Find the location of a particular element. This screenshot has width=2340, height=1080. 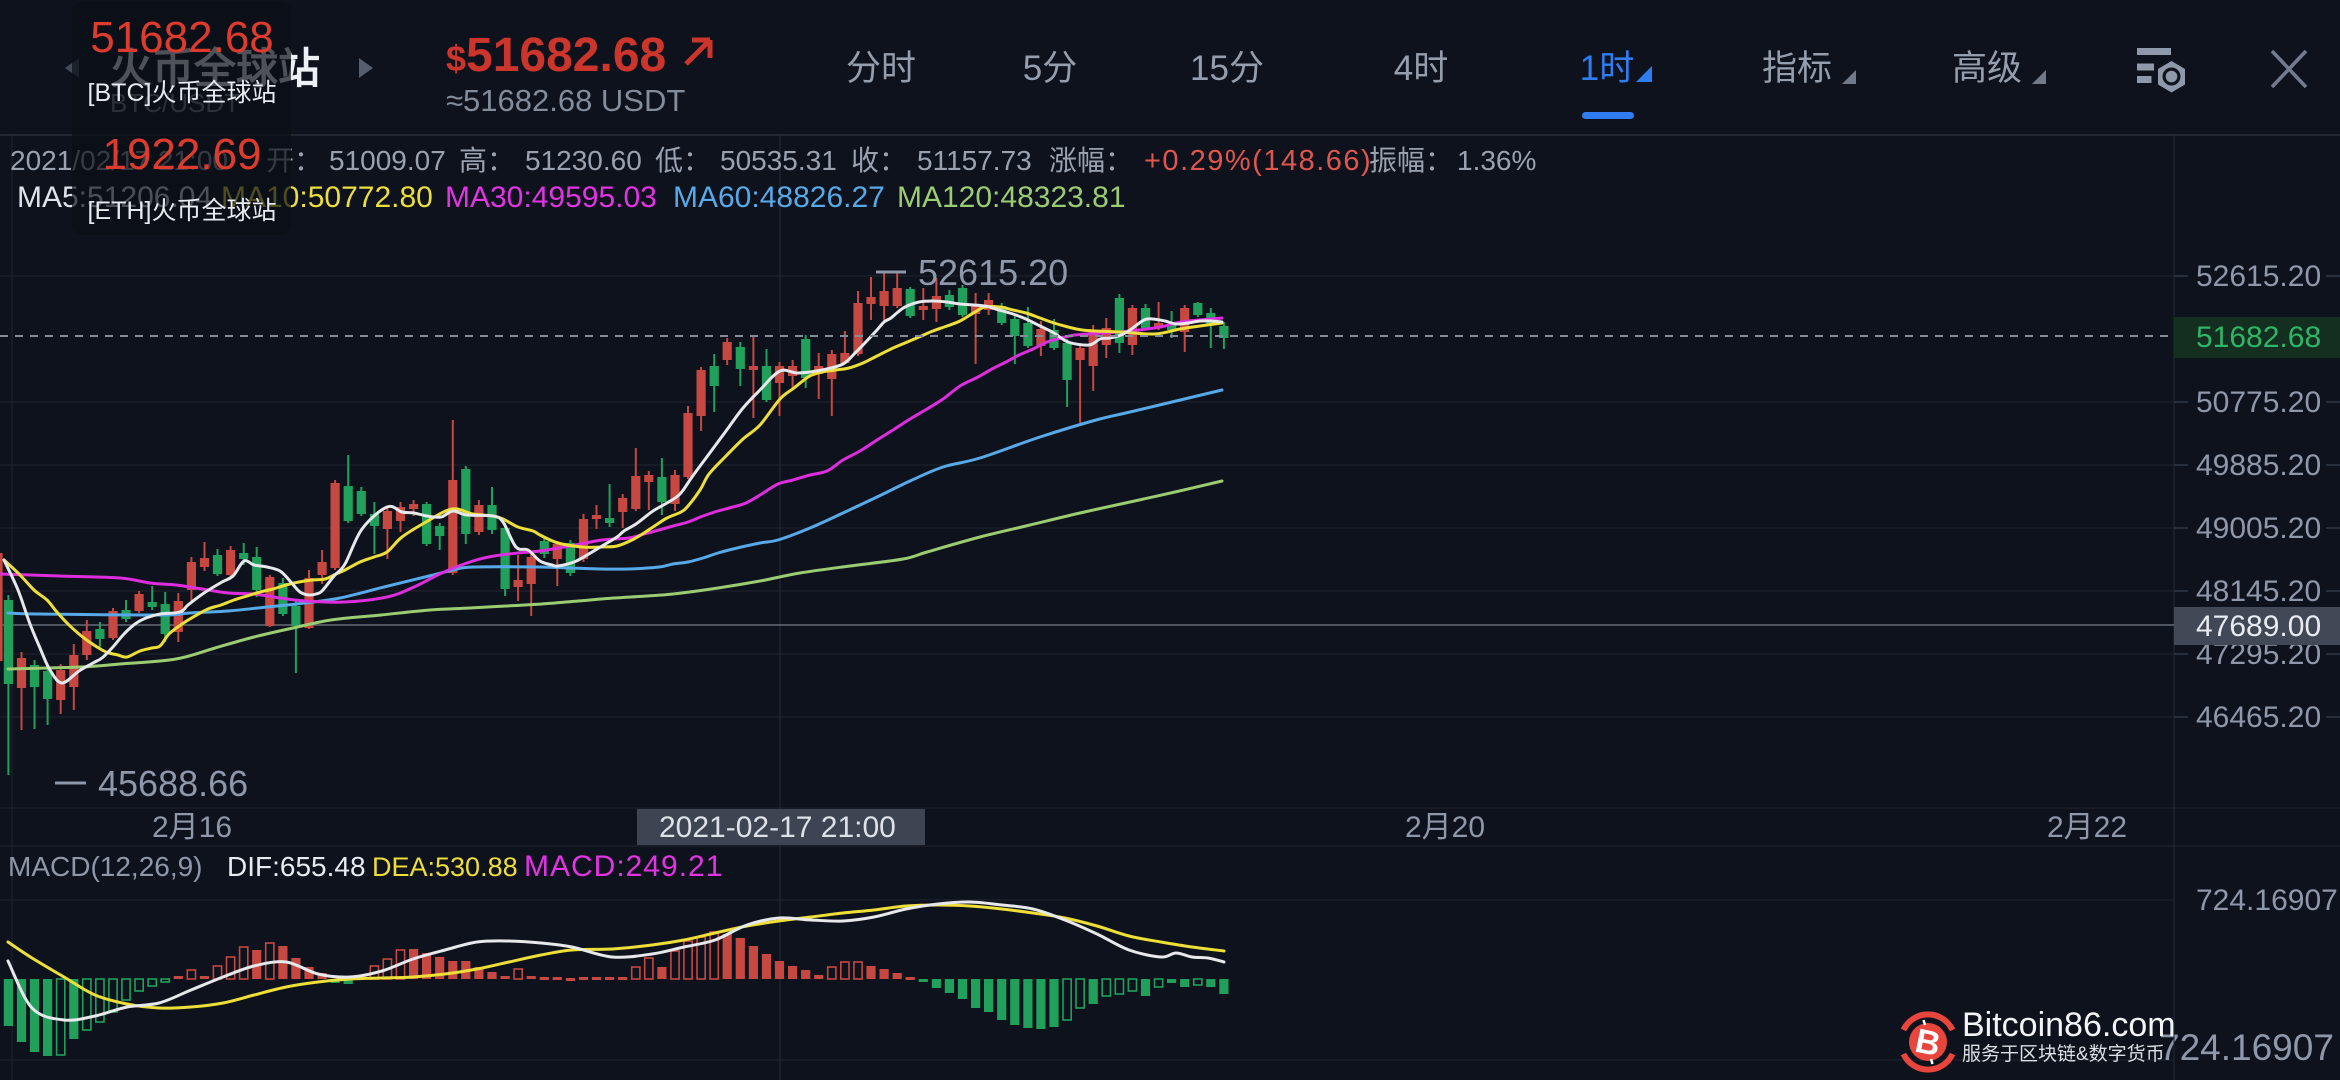

svg-text: +0.29%(148.66) is located at coordinates (1258, 161).